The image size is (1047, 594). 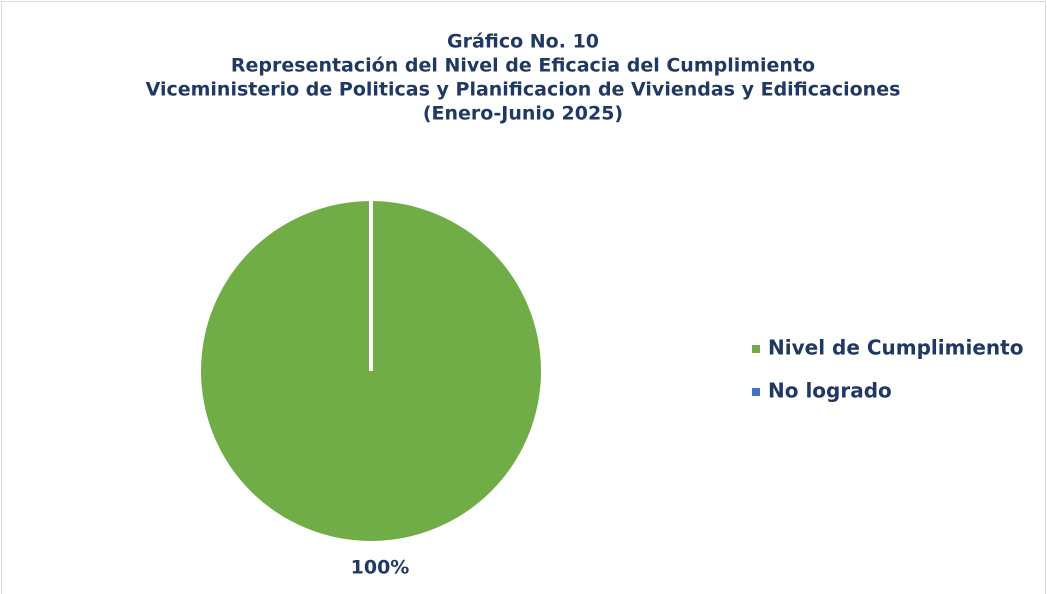 I want to click on legend-label: No logrado, so click(x=830, y=391).